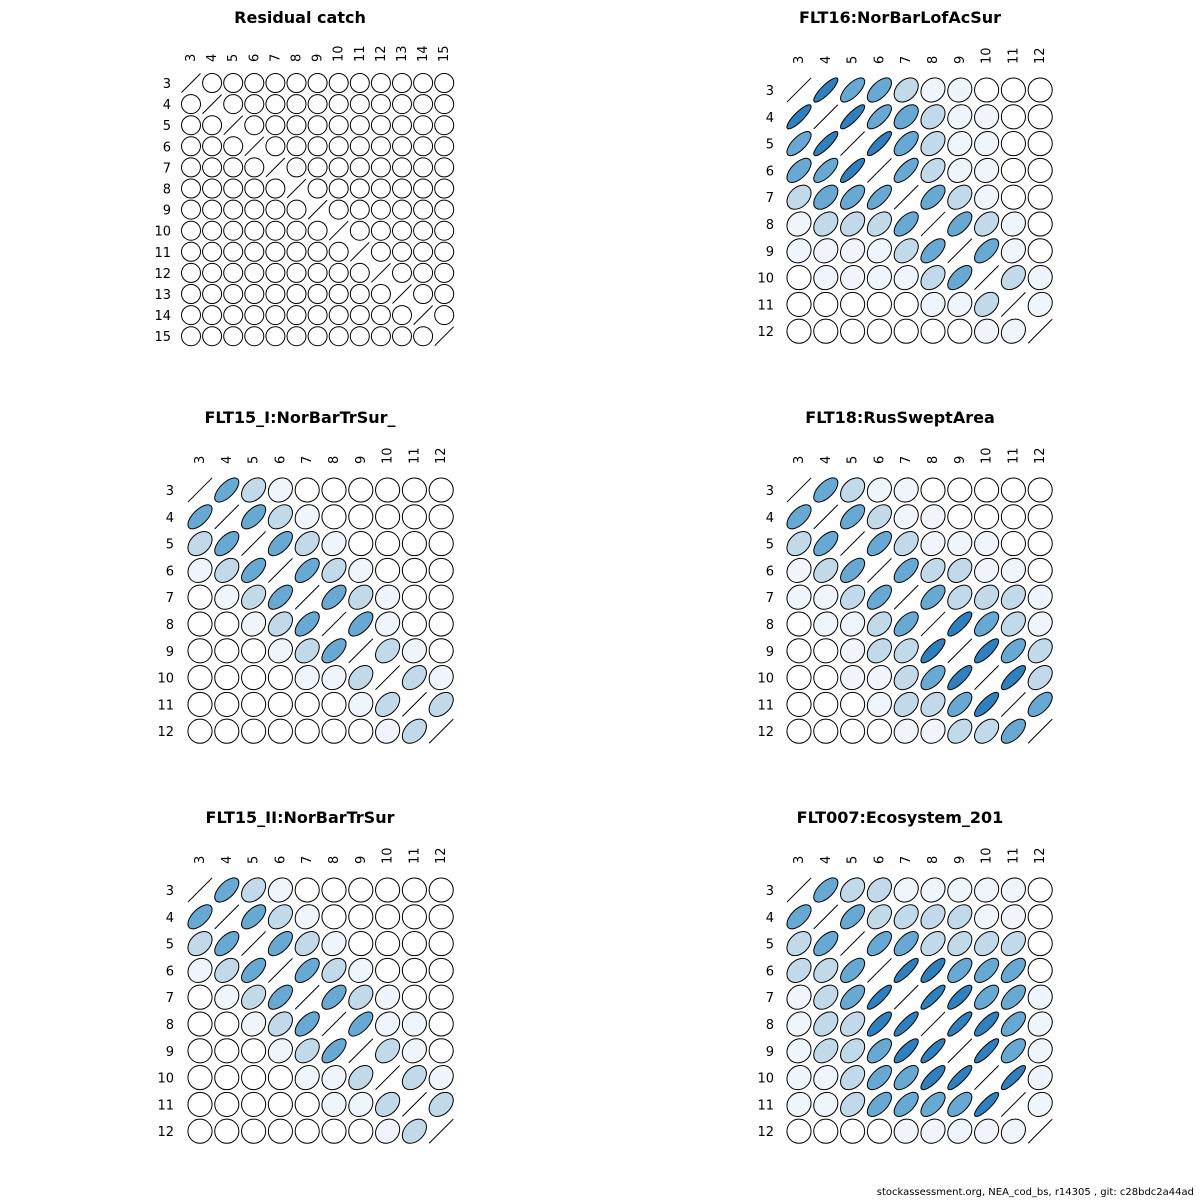 Image resolution: width=1200 pixels, height=1200 pixels. Describe the element at coordinates (200, 860) in the screenshot. I see `col-tick-label: 3` at that location.